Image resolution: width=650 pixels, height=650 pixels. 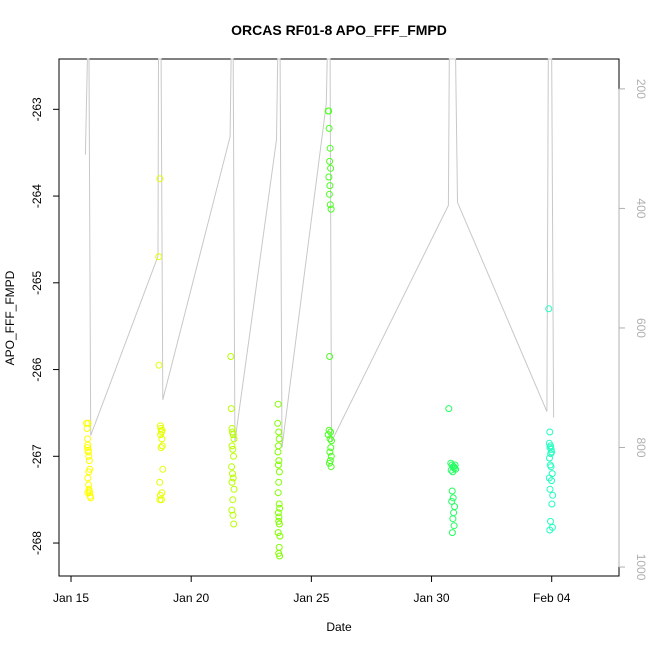 I want to click on y2-tick-label: 400, so click(x=641, y=208).